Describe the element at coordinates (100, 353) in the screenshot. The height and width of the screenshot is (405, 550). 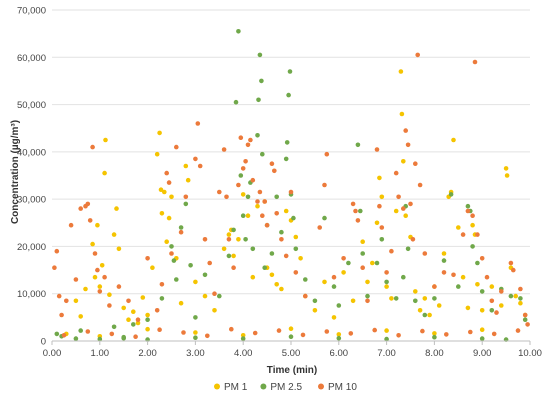
I see `x-tick-label: 1.00` at that location.